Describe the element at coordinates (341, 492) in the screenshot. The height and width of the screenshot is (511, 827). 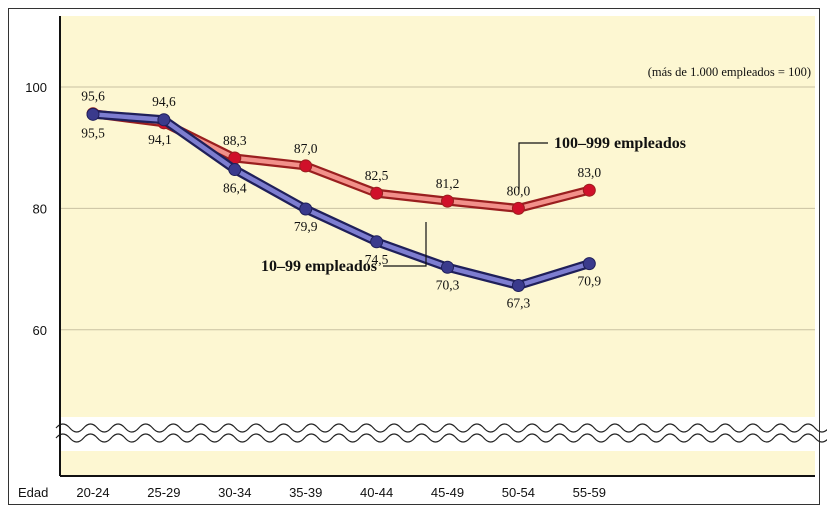
I see `x-axis-ticks: 20-24 25-29 30-34 35-39 40-44 45-49 50-54 55-59` at that location.